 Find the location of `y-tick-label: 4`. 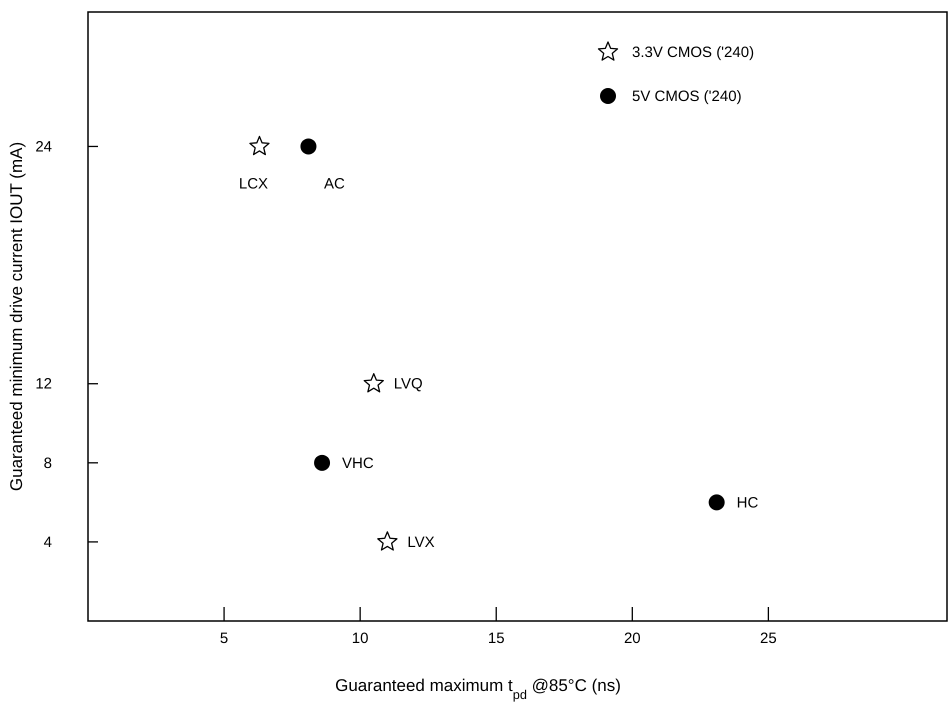

y-tick-label: 4 is located at coordinates (48, 542).